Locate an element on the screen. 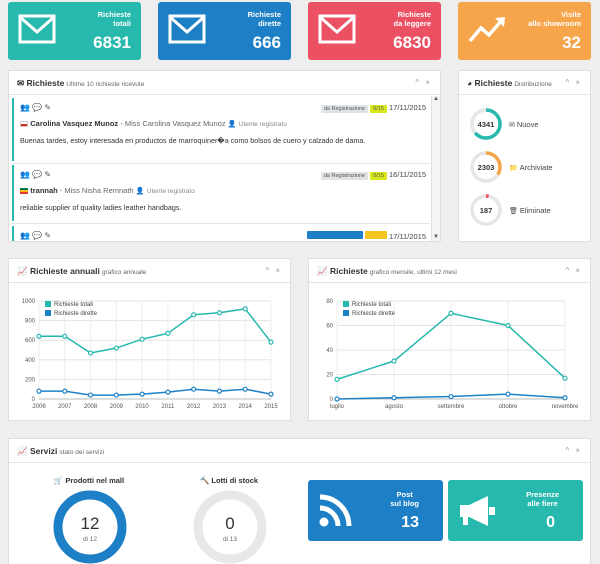  stat-value: 6830 is located at coordinates (412, 42).